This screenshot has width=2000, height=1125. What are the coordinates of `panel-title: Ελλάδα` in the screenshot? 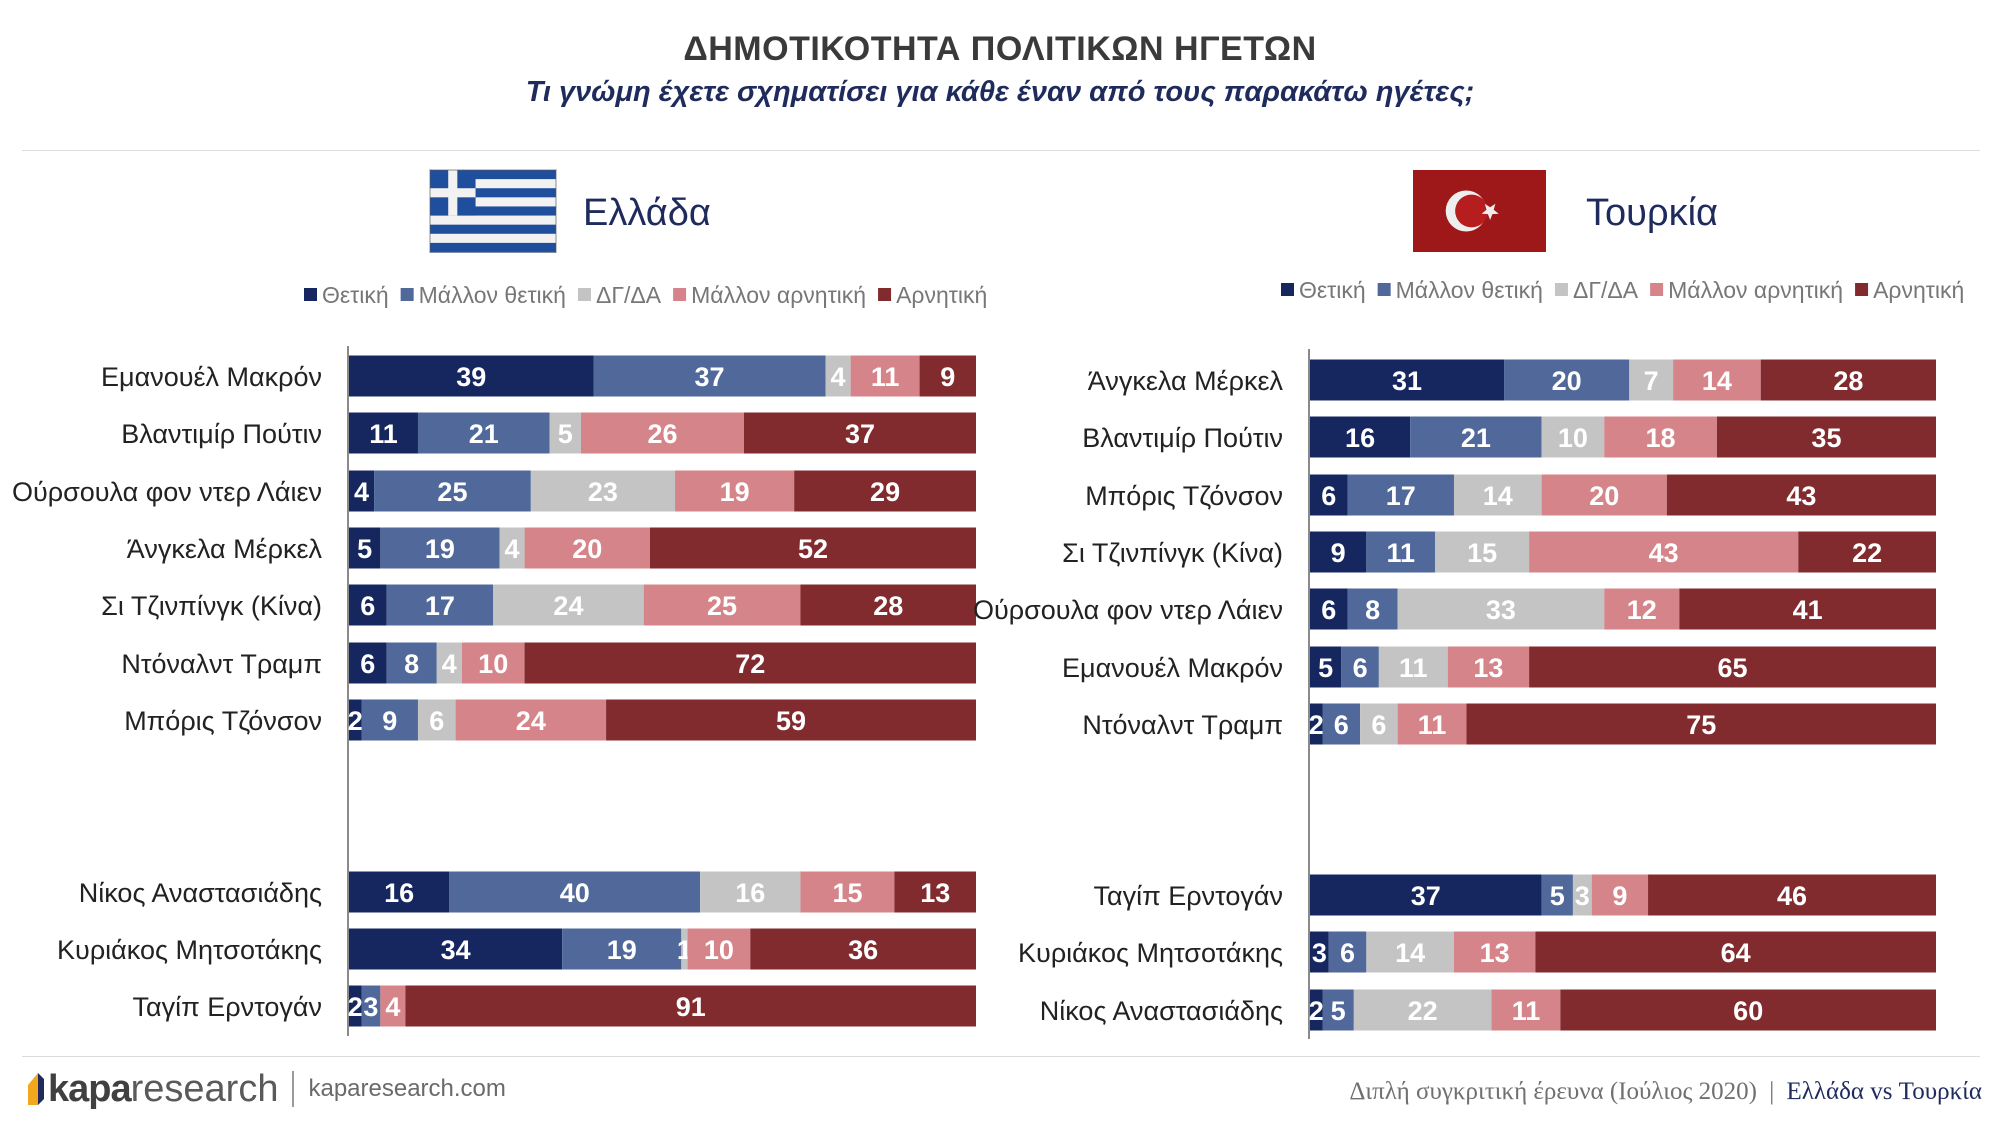 It's located at (647, 213).